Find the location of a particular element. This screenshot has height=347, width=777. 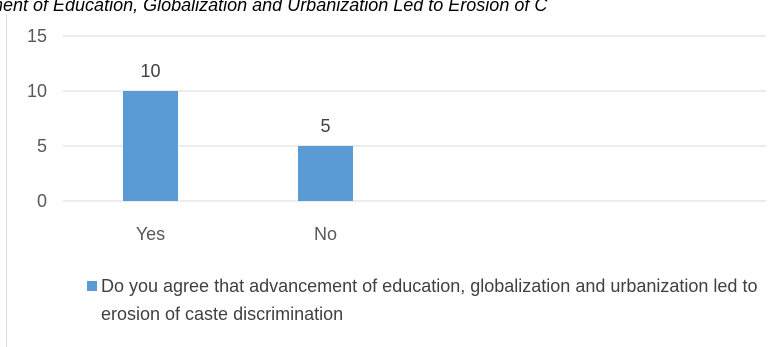

data-label: 10 is located at coordinates (150, 71).